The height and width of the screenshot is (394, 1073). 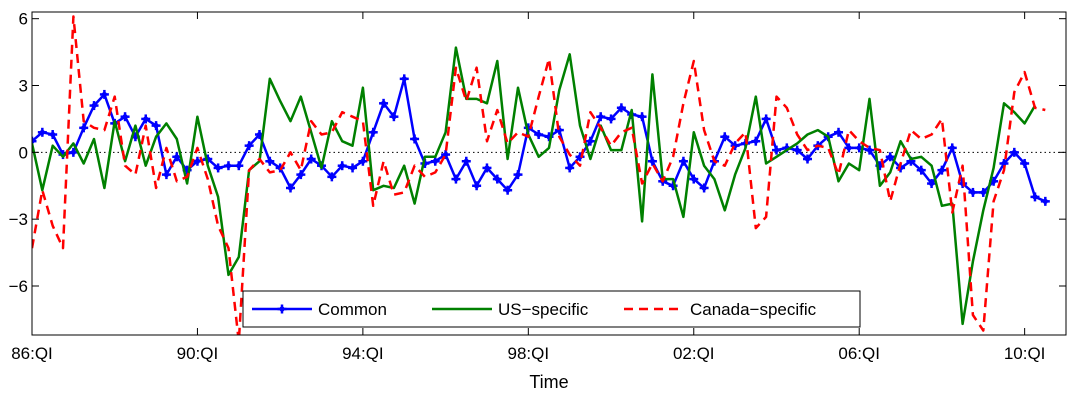 I want to click on legend-label-1: US−specific, so click(x=543, y=309).